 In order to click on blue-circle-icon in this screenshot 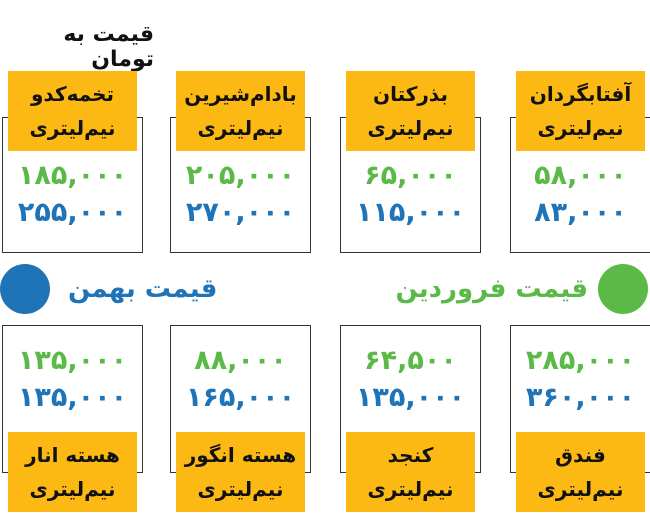, I will do `click(25, 289)`.